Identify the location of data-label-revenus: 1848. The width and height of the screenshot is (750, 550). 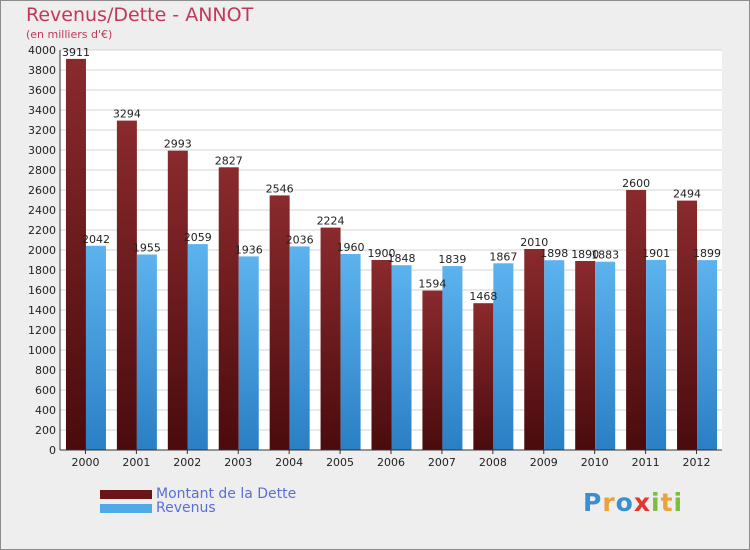
(402, 258).